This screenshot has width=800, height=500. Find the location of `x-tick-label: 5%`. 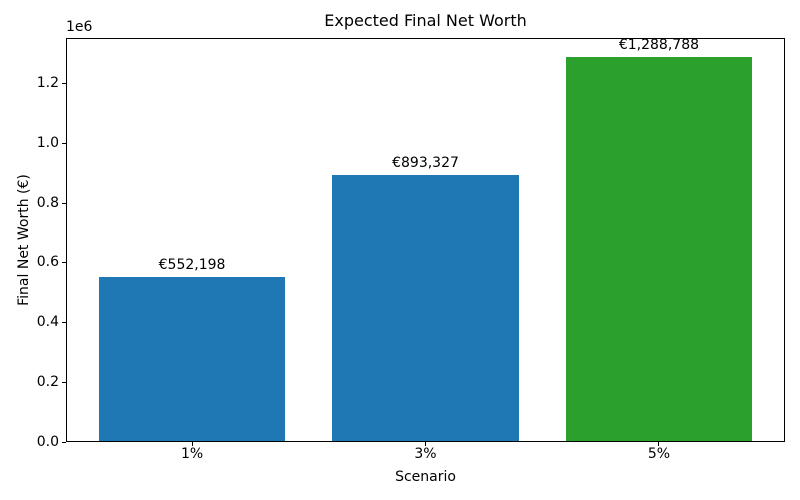

x-tick-label: 5% is located at coordinates (659, 454).